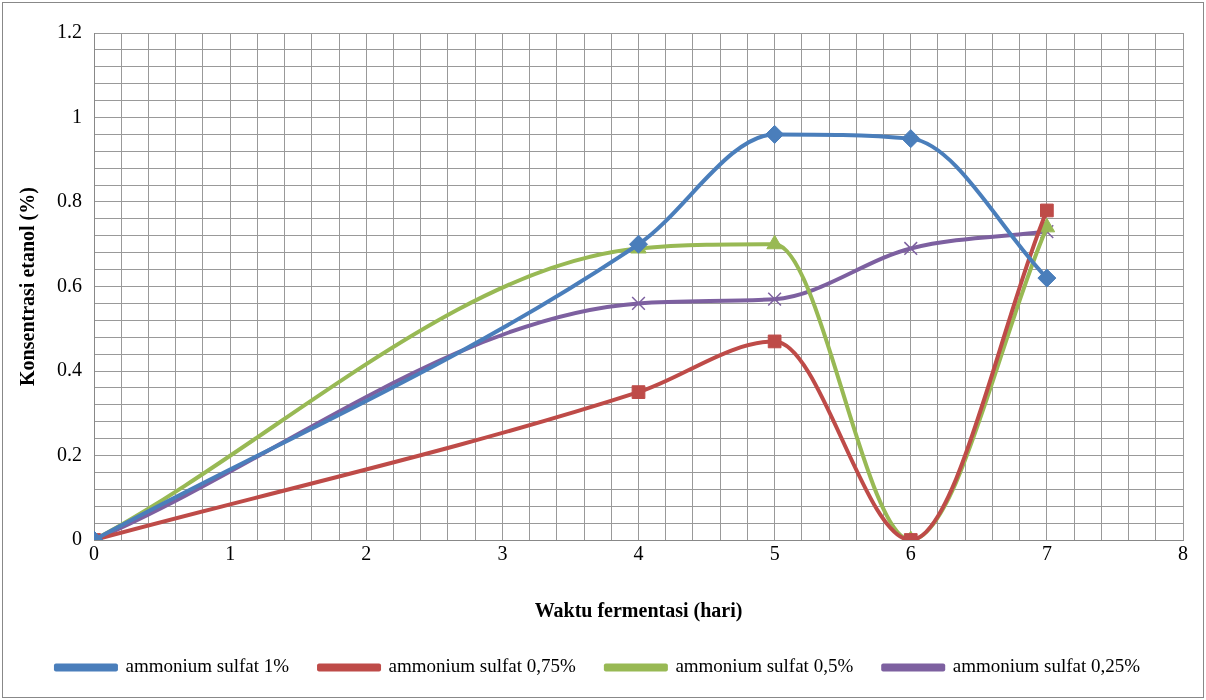  I want to click on legend-label: ammonium sulfat 1%, so click(207, 666).